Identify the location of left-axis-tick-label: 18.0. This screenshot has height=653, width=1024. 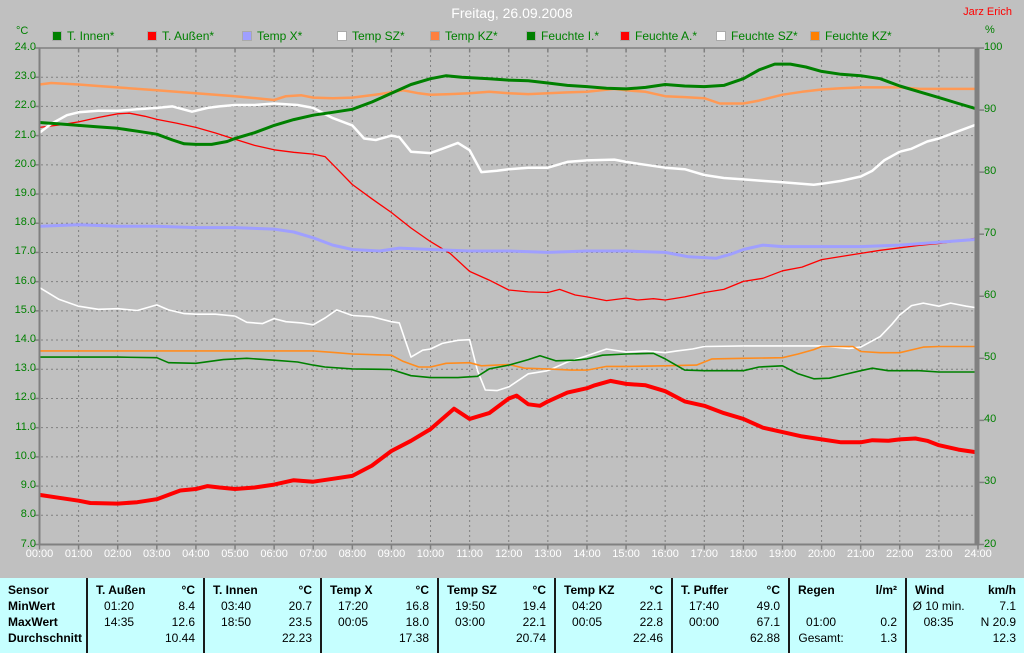
(25, 222).